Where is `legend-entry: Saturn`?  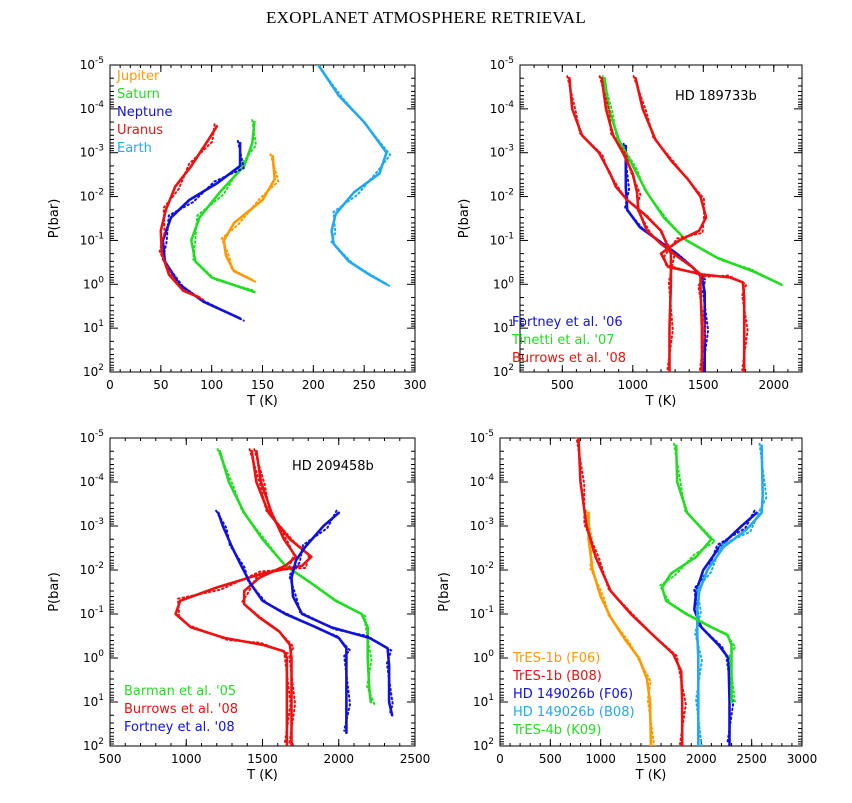 legend-entry: Saturn is located at coordinates (138, 94).